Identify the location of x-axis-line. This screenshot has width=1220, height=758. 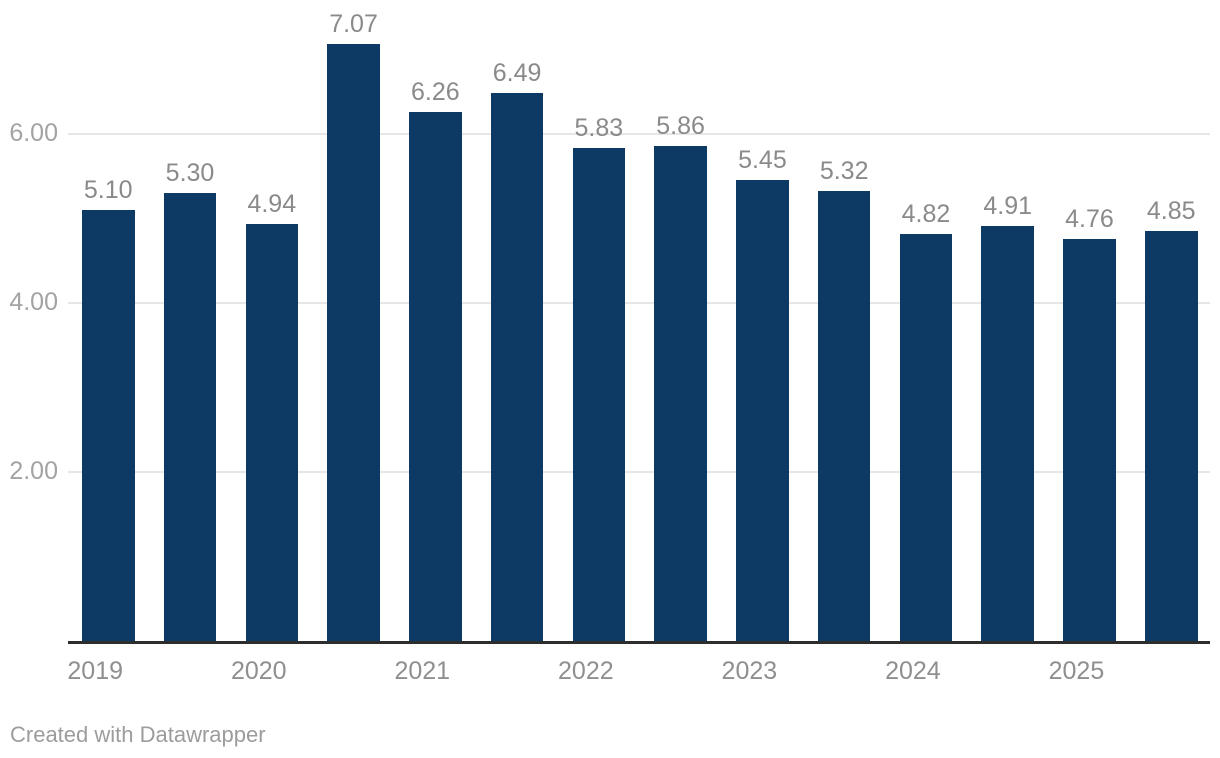
(639, 642).